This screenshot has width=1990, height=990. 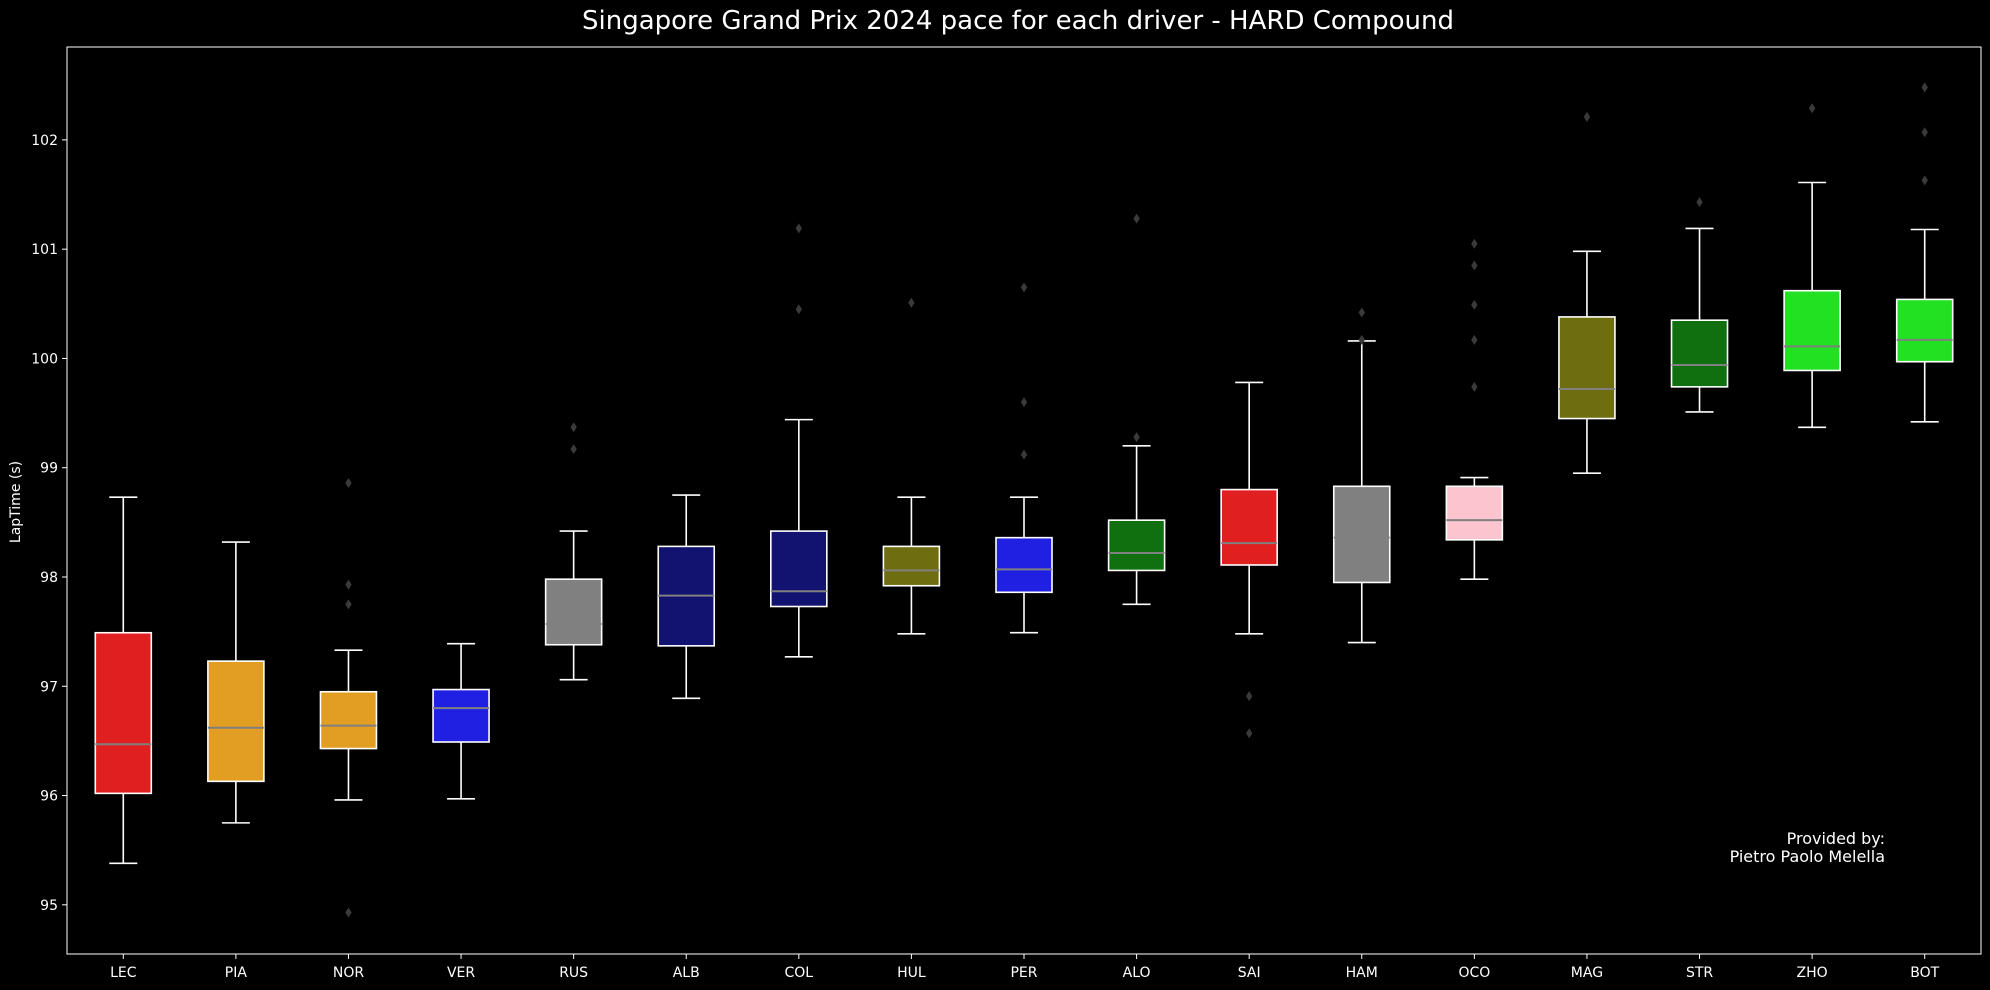 I want to click on x-tick-label: VER, so click(x=461, y=973).